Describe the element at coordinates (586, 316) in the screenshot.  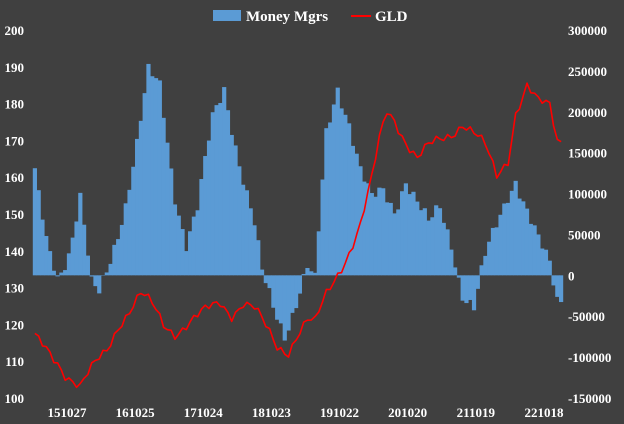
I see `right-tick-label: -50000` at that location.